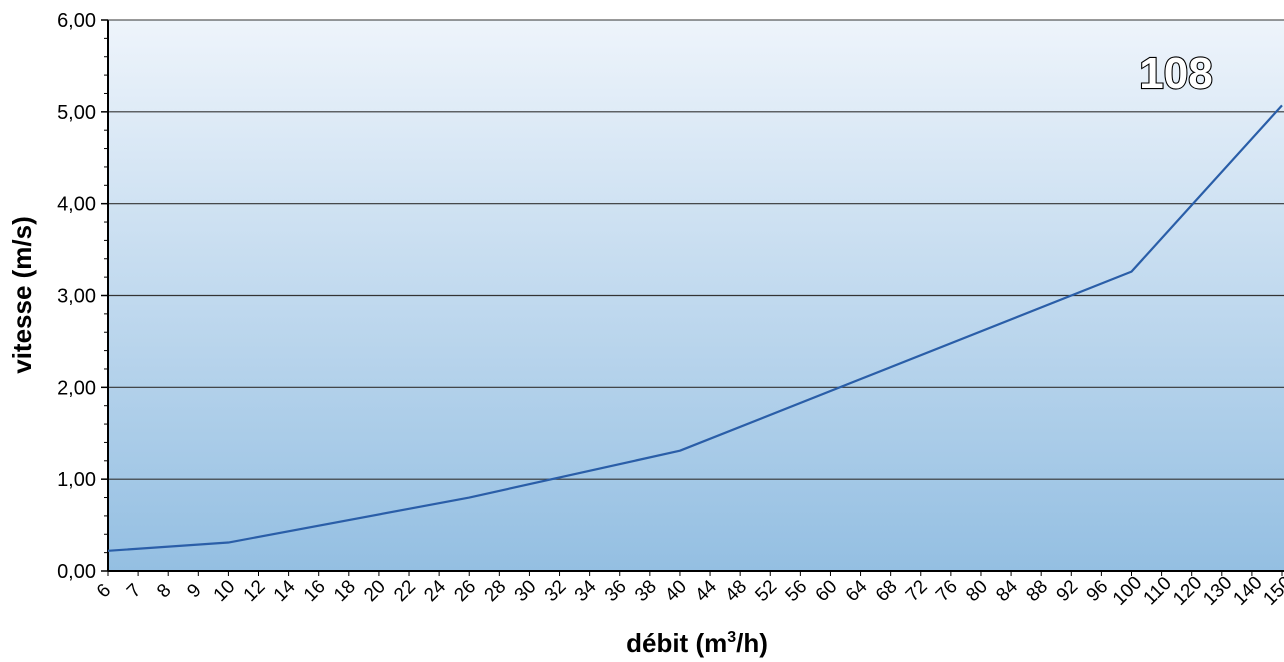 This screenshot has height=662, width=1284. Describe the element at coordinates (766, 591) in the screenshot. I see `x-tick-label: 52` at that location.